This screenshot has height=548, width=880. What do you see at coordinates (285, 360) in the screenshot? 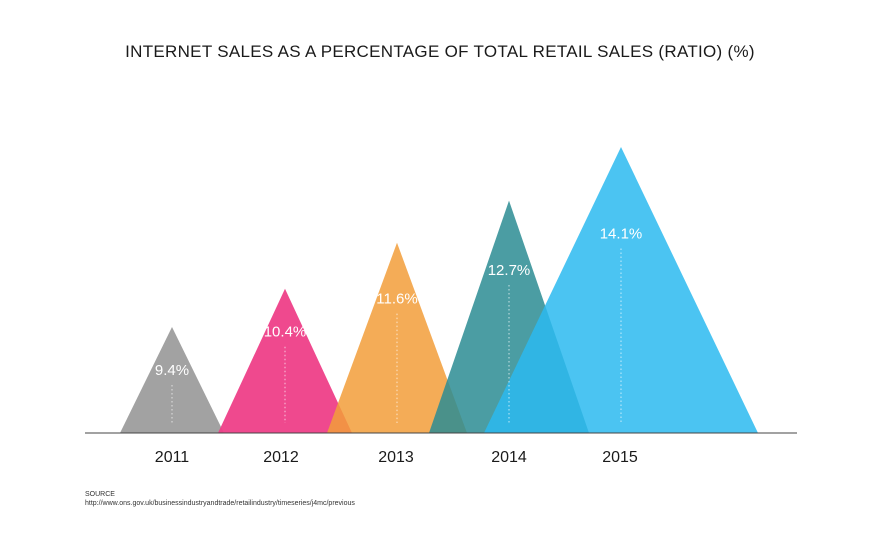
I see `peak-2012` at bounding box center [285, 360].